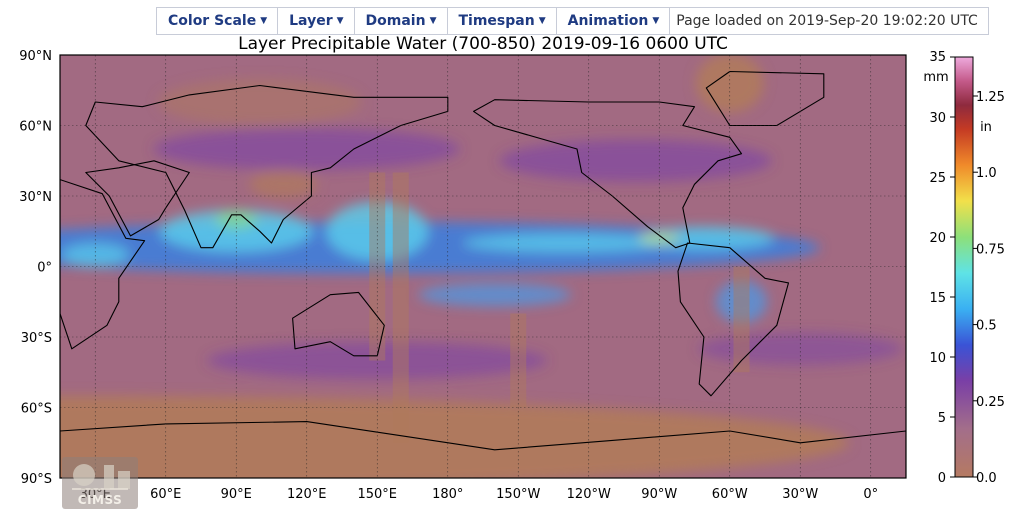 The height and width of the screenshot is (513, 1015). I want to click on colorbar-mm-tick: 15, so click(937, 298).